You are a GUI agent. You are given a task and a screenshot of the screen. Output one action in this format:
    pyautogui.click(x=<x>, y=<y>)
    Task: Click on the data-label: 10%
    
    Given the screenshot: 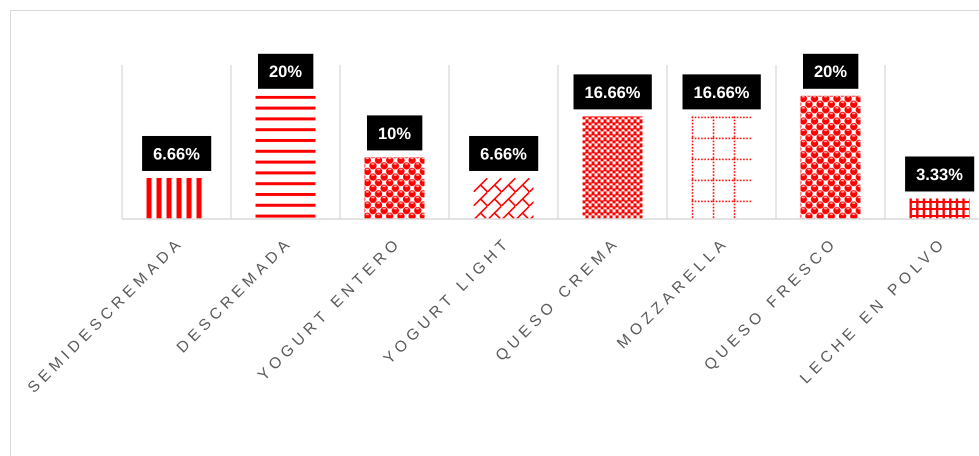 What is the action you would take?
    pyautogui.click(x=395, y=133)
    